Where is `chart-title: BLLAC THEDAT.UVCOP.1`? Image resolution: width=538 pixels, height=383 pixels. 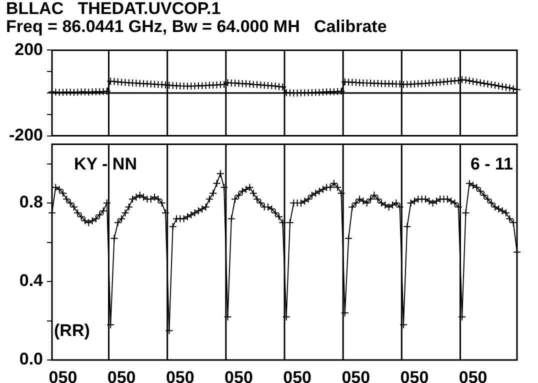 chart-title: BLLAC THEDAT.UVCOP.1 is located at coordinates (113, 9).